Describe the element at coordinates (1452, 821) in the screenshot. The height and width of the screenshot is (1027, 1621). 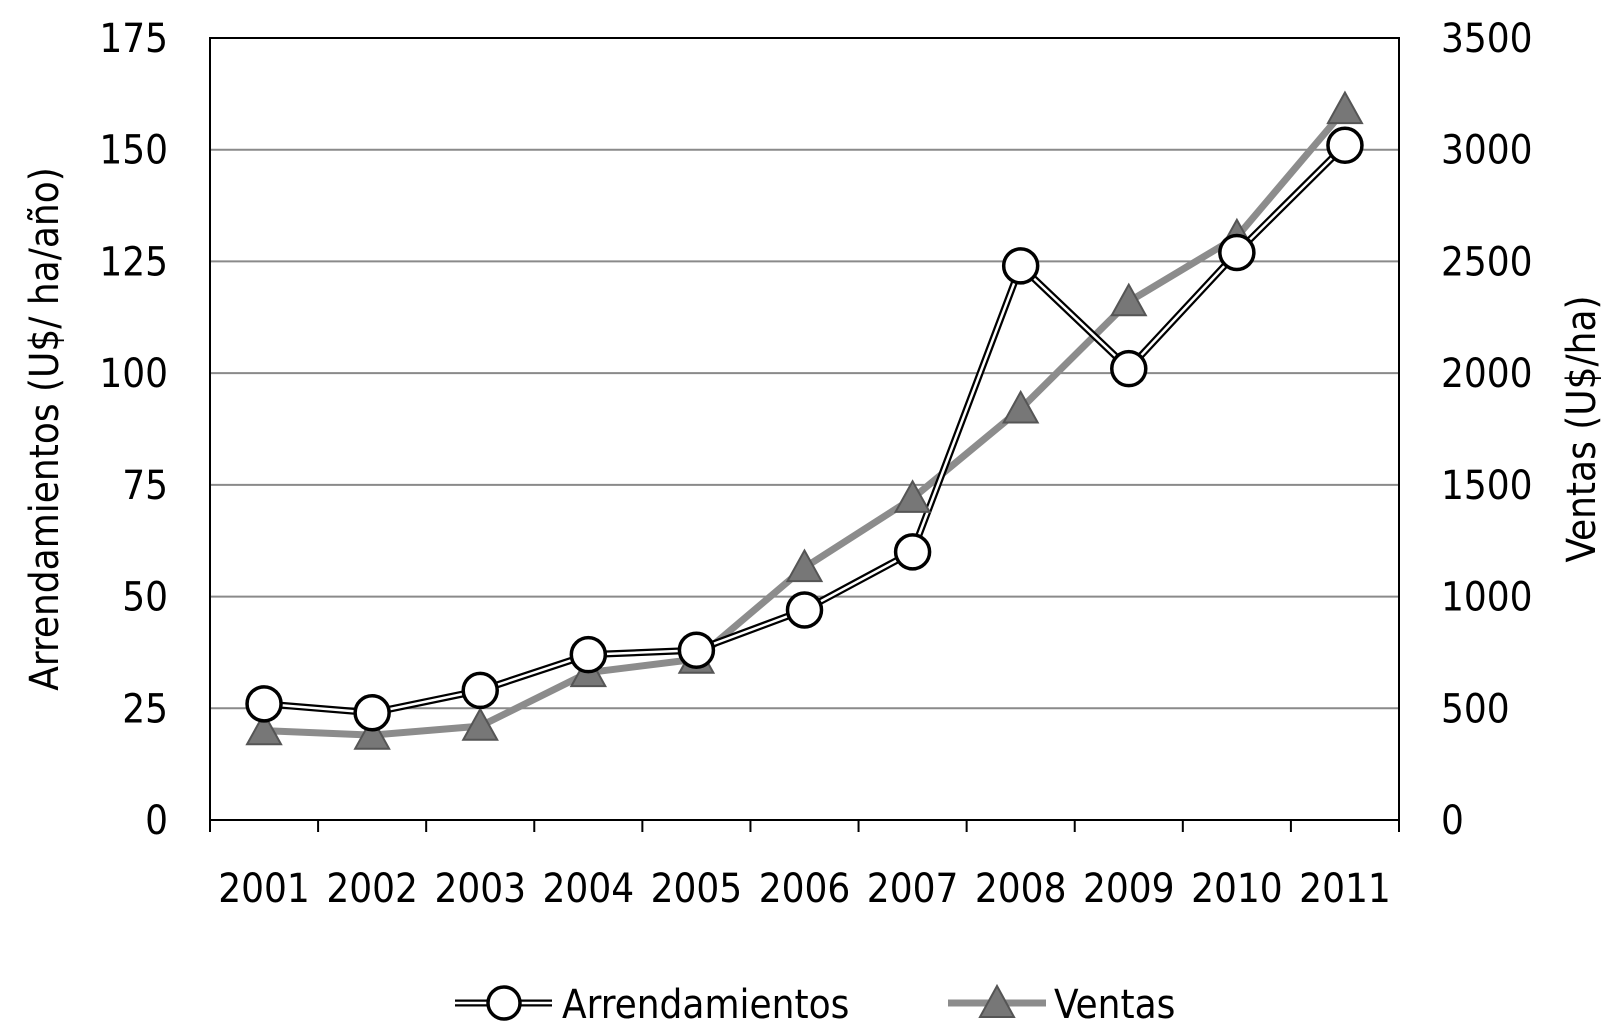
I see `y-right-tick-label: 0` at that location.